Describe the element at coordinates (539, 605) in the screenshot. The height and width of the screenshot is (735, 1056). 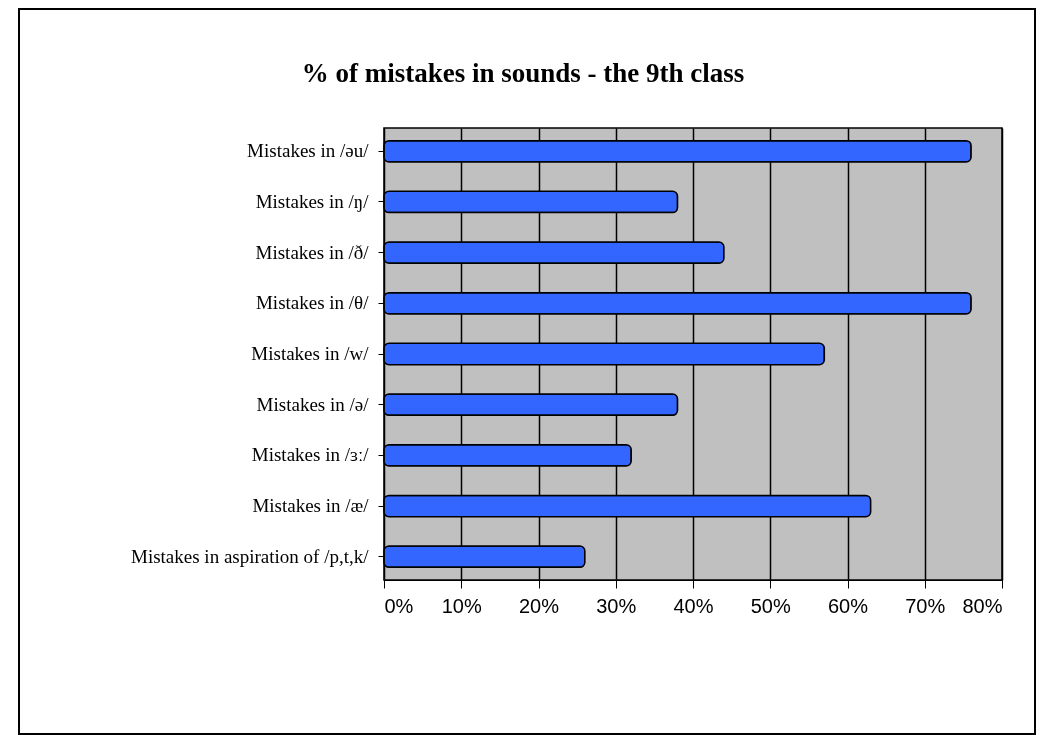
I see `x-tick-label: 20%` at that location.